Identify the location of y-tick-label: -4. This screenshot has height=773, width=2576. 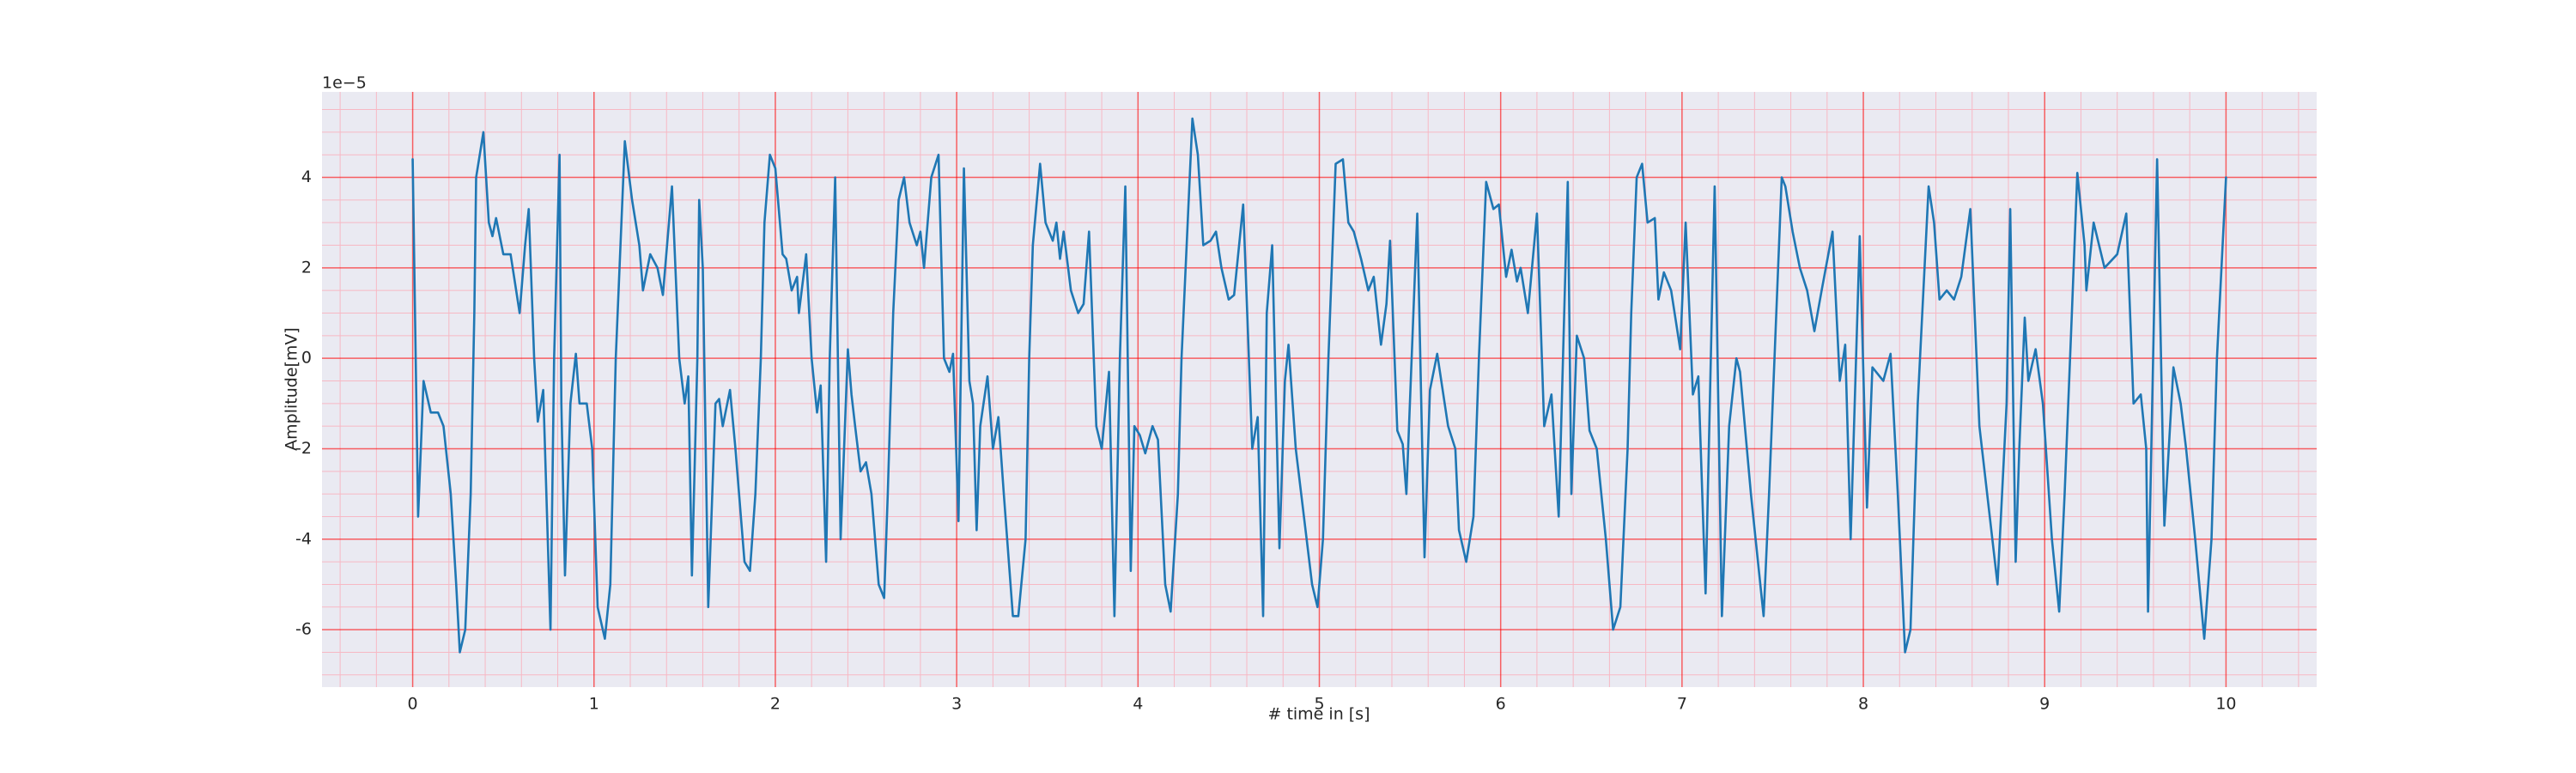
(303, 538).